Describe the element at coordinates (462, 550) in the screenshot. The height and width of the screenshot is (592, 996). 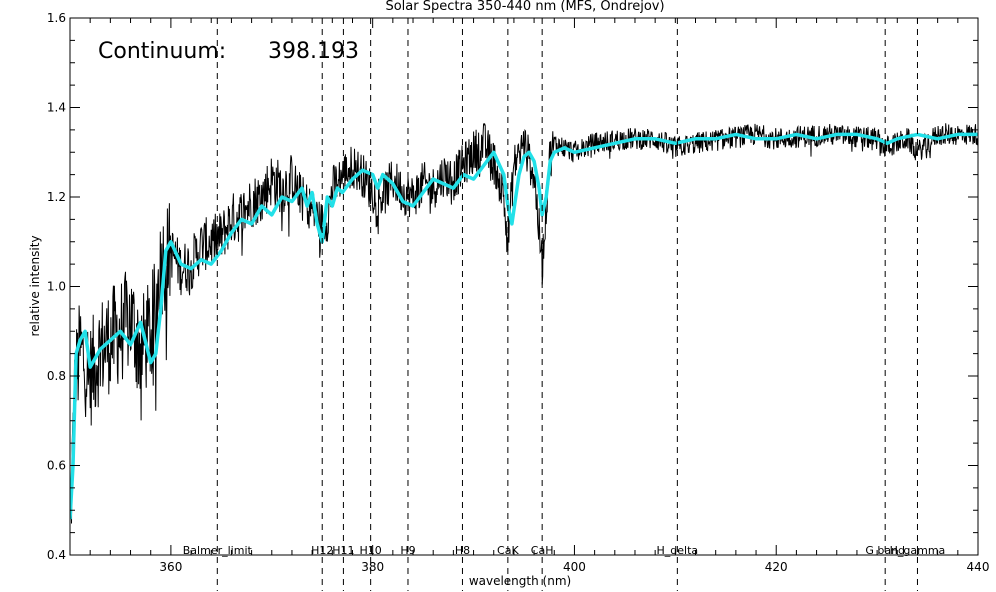
I see `spectral-line-label: H8` at that location.